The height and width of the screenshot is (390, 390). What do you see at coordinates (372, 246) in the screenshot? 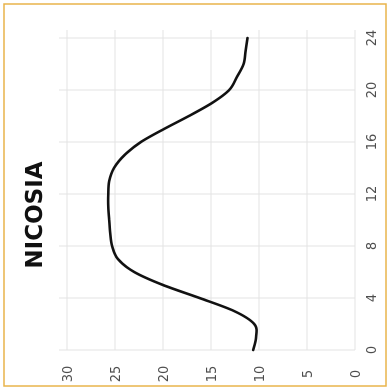
I see `x-tick-label: 8` at bounding box center [372, 246].